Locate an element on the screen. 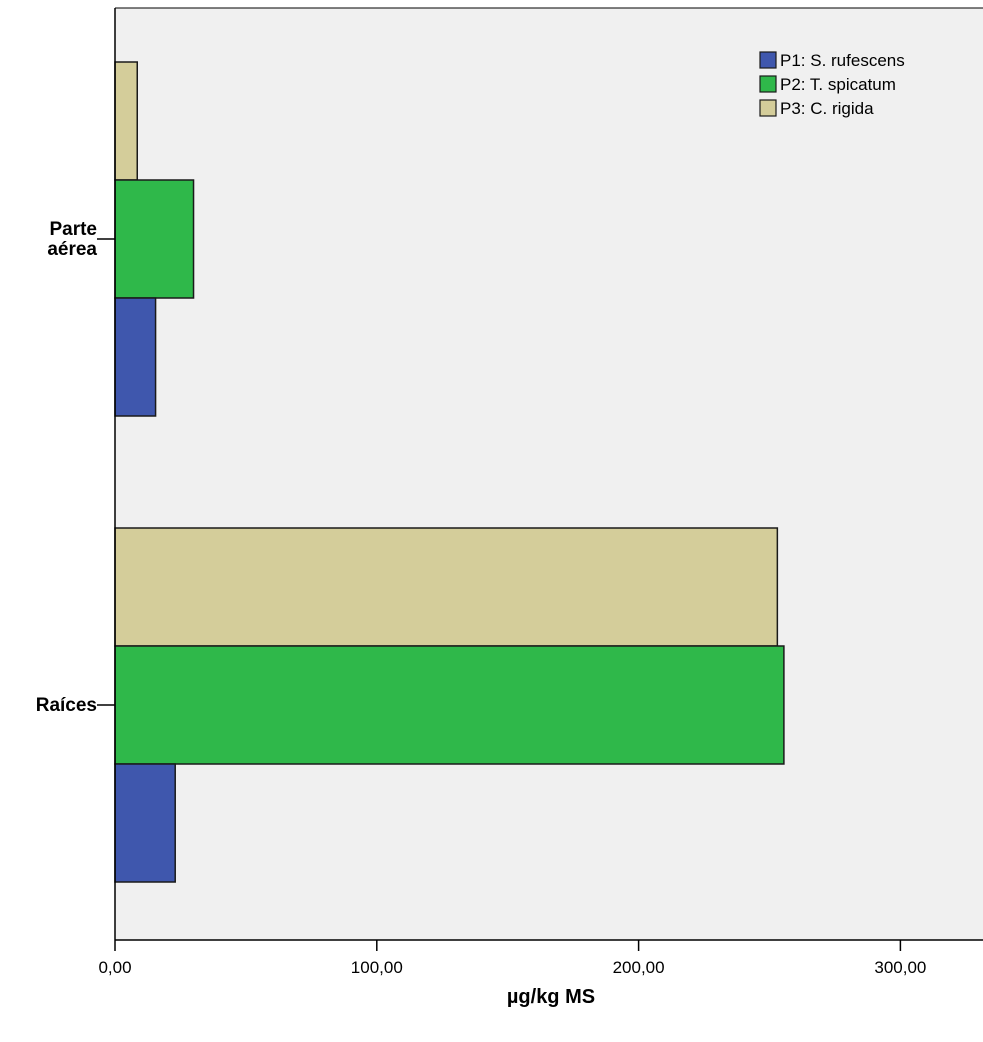 This screenshot has height=1042, width=983. y-tick-label-parte-aerea-line-1: Parte is located at coordinates (73, 229).